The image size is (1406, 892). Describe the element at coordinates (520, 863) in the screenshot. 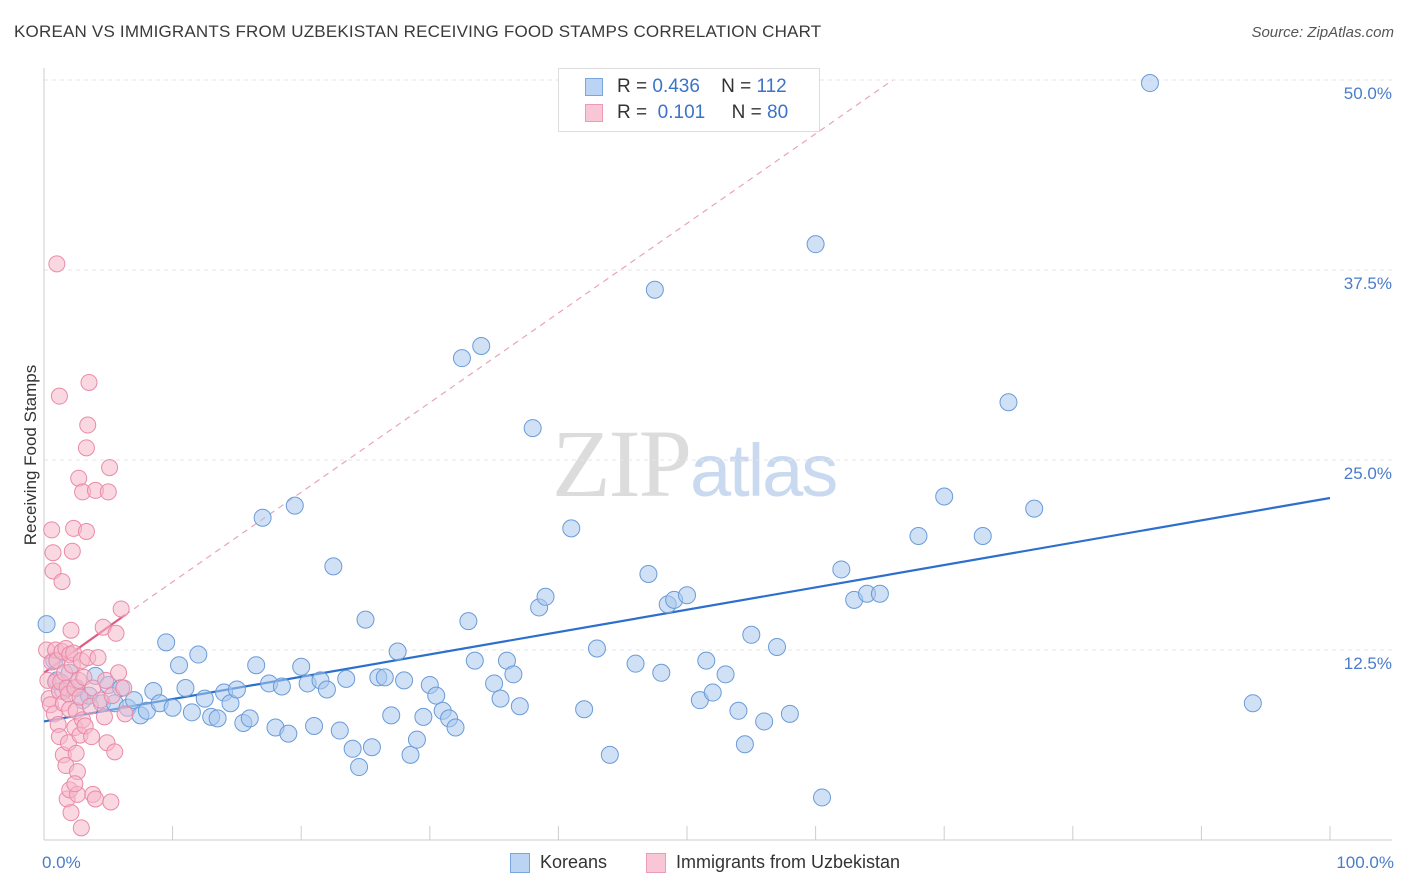

I see `series-swatch-koreans` at that location.